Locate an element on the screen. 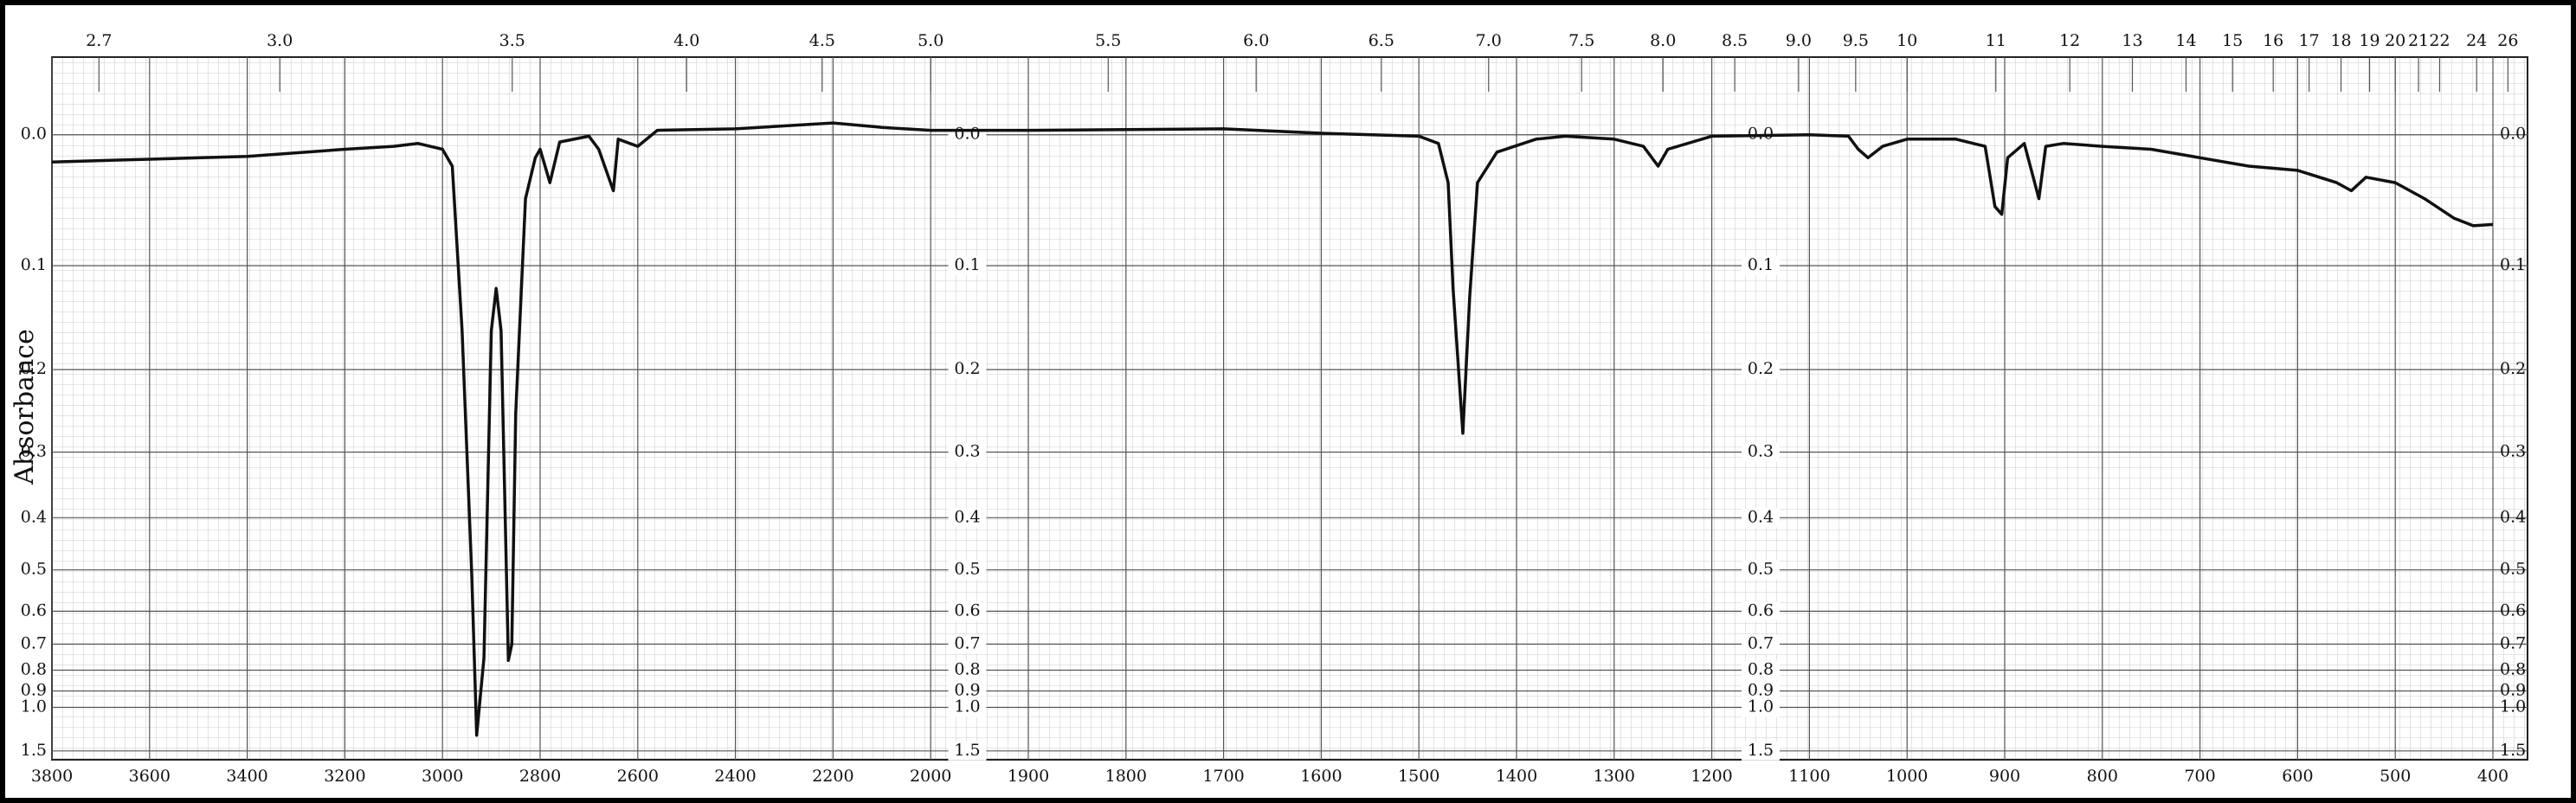 The height and width of the screenshot is (803, 2576). x2-tick-label: 5.5 is located at coordinates (1108, 40).